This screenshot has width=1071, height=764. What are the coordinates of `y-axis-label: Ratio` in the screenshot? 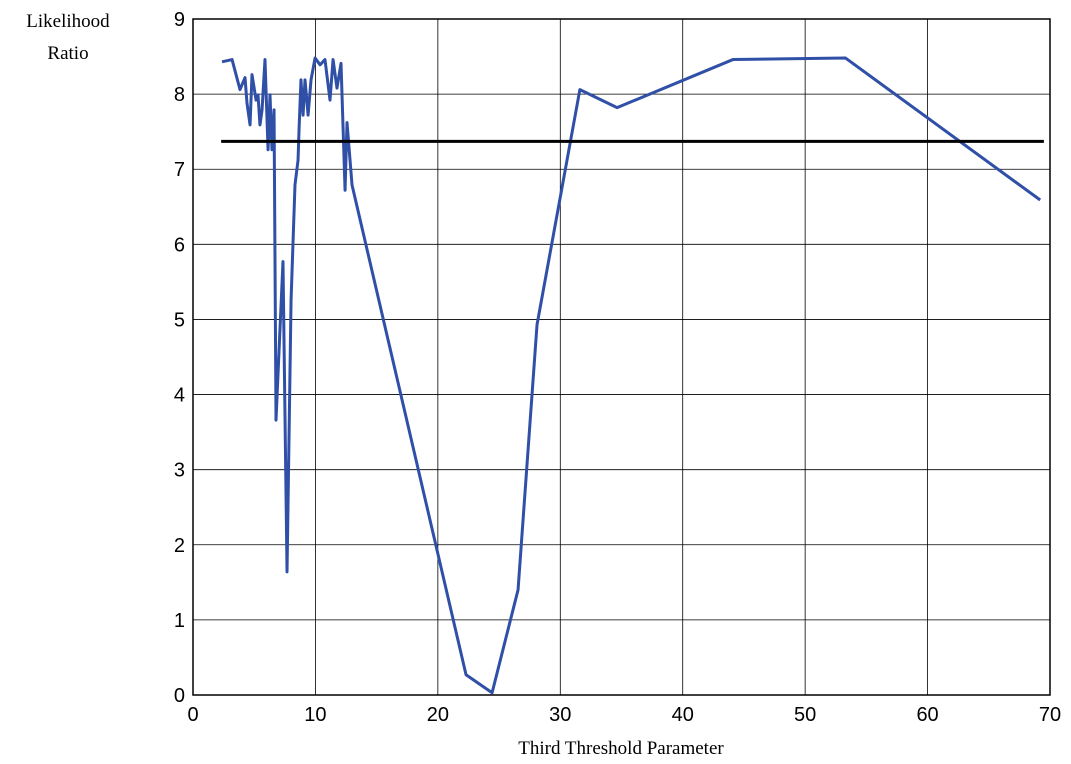 It's located at (67, 53).